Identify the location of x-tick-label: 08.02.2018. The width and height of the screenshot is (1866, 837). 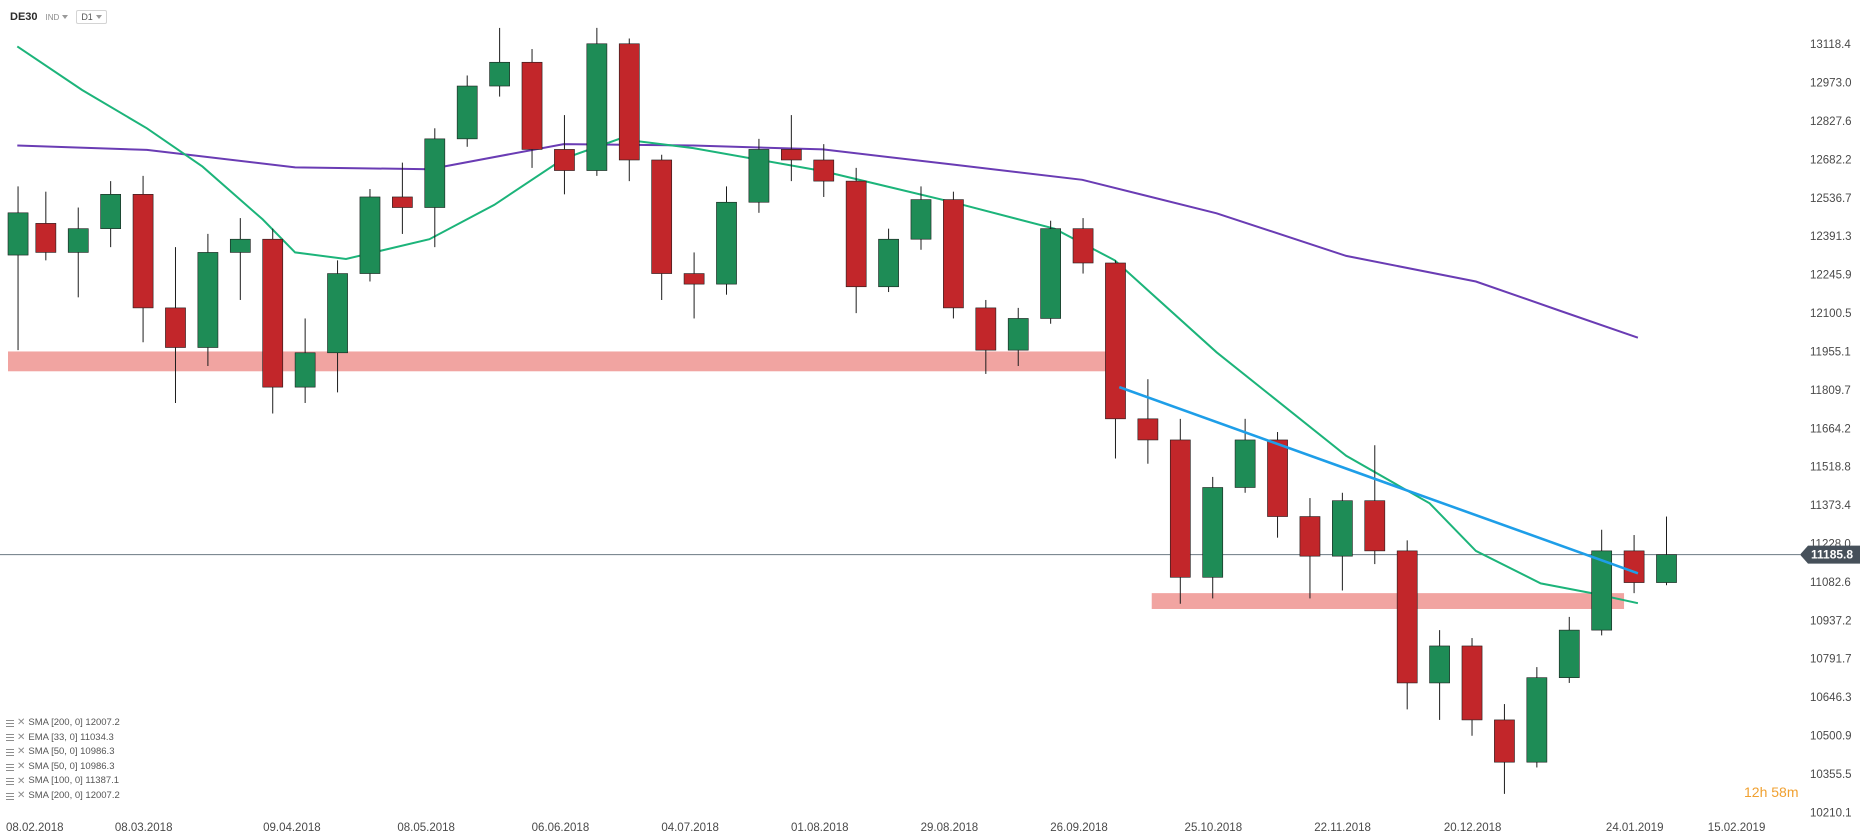
(35, 828).